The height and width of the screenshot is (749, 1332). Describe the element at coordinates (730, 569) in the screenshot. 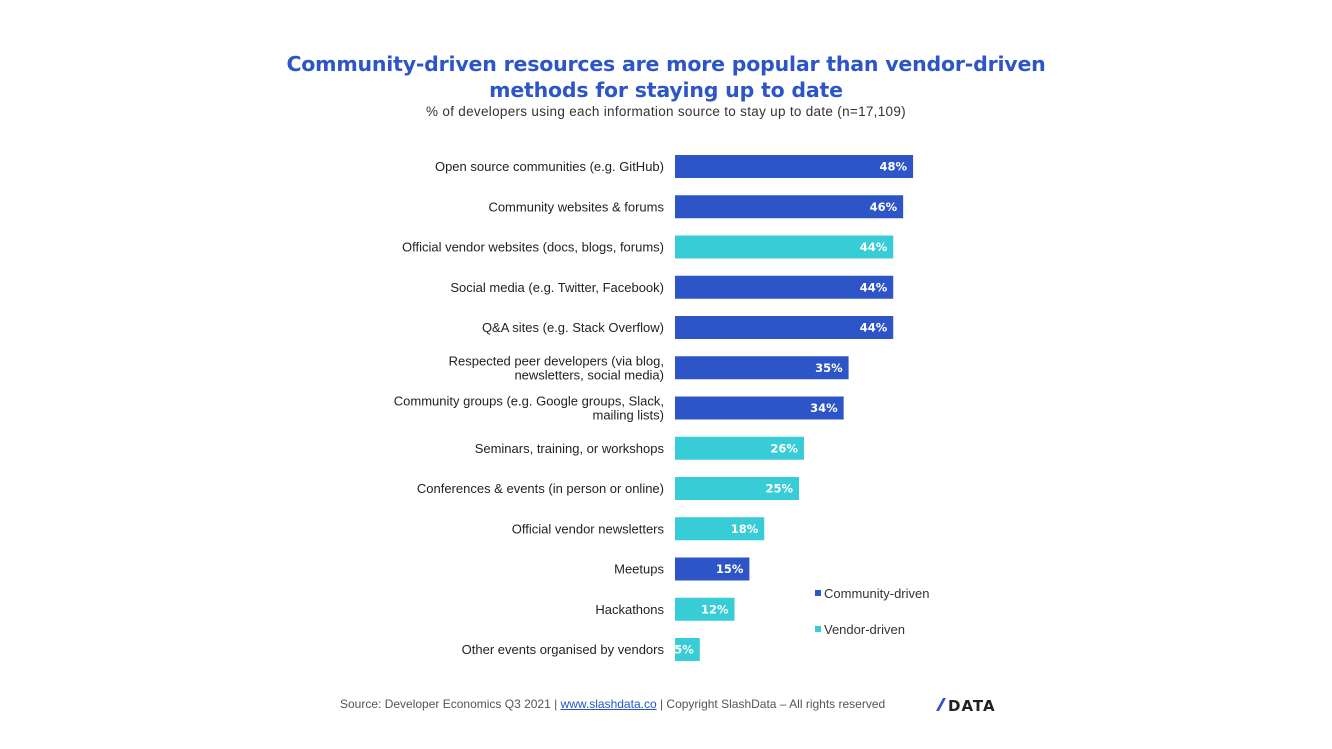

I see `value-label: 15%` at that location.